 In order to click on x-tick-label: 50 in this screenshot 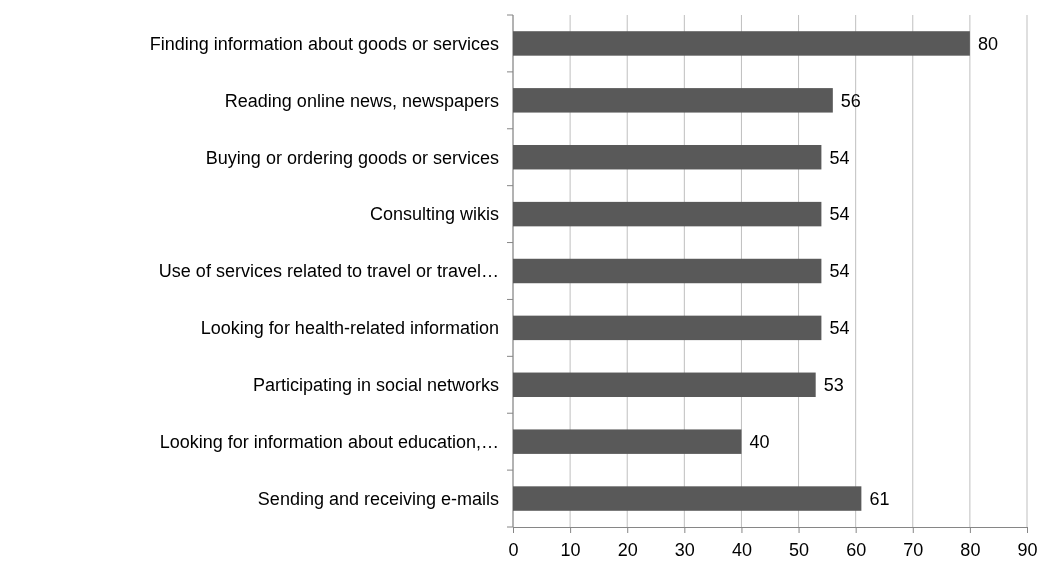, I will do `click(799, 549)`.